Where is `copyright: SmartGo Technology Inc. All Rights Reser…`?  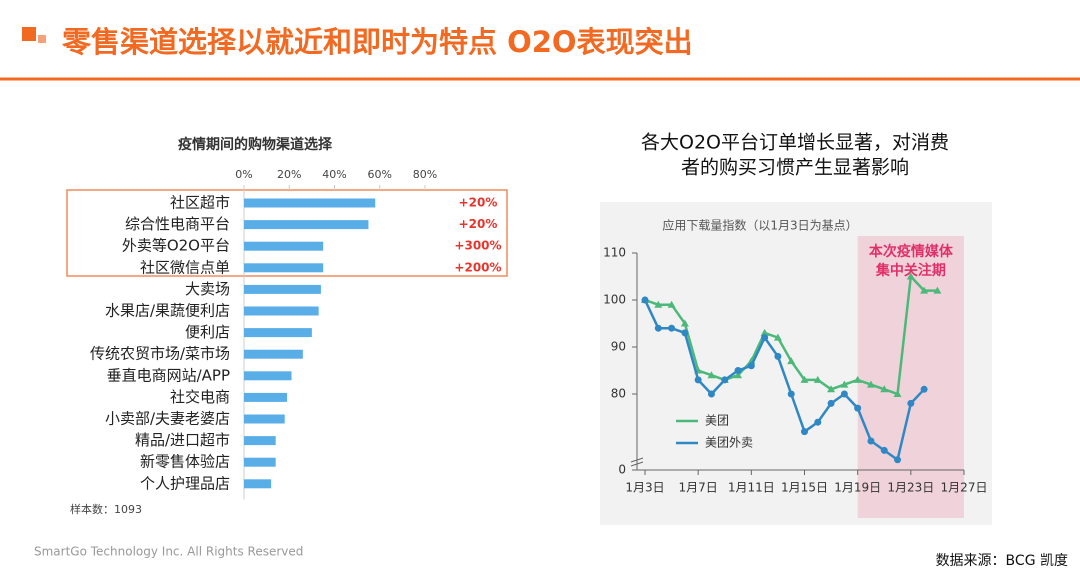 copyright: SmartGo Technology Inc. All Rights Reser… is located at coordinates (168, 552).